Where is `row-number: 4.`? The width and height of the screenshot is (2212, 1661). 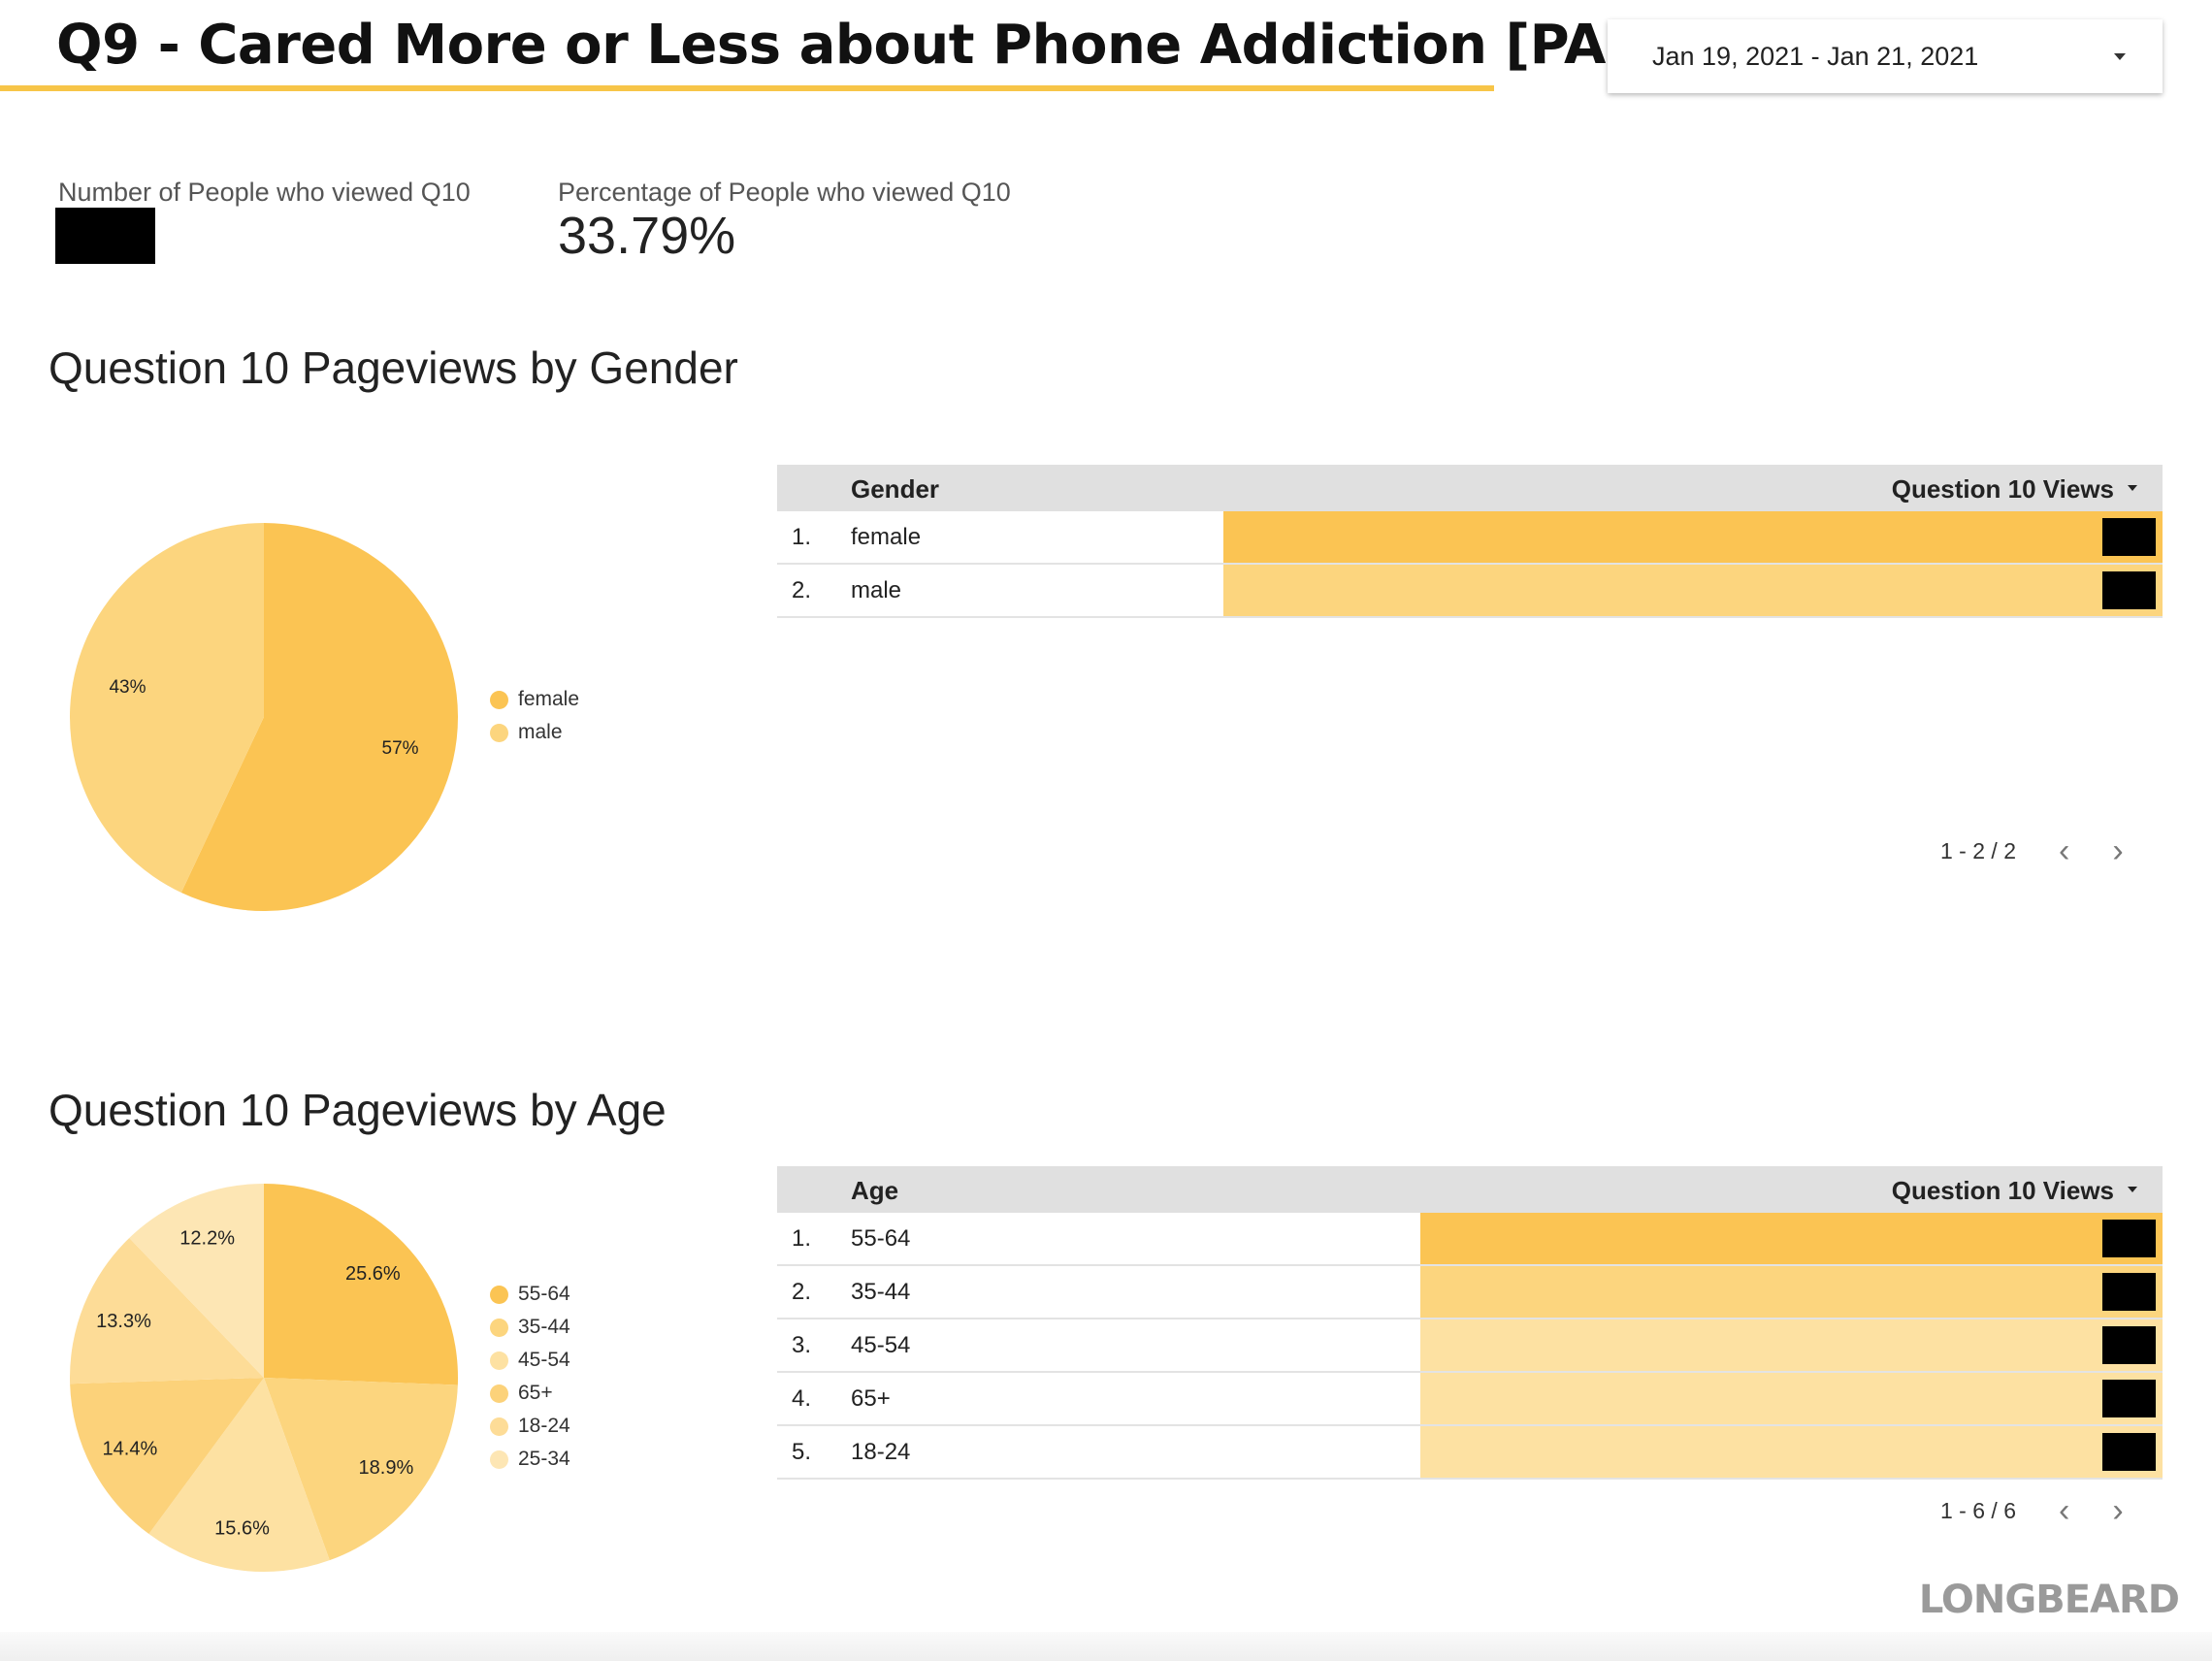
row-number: 4. is located at coordinates (802, 1398).